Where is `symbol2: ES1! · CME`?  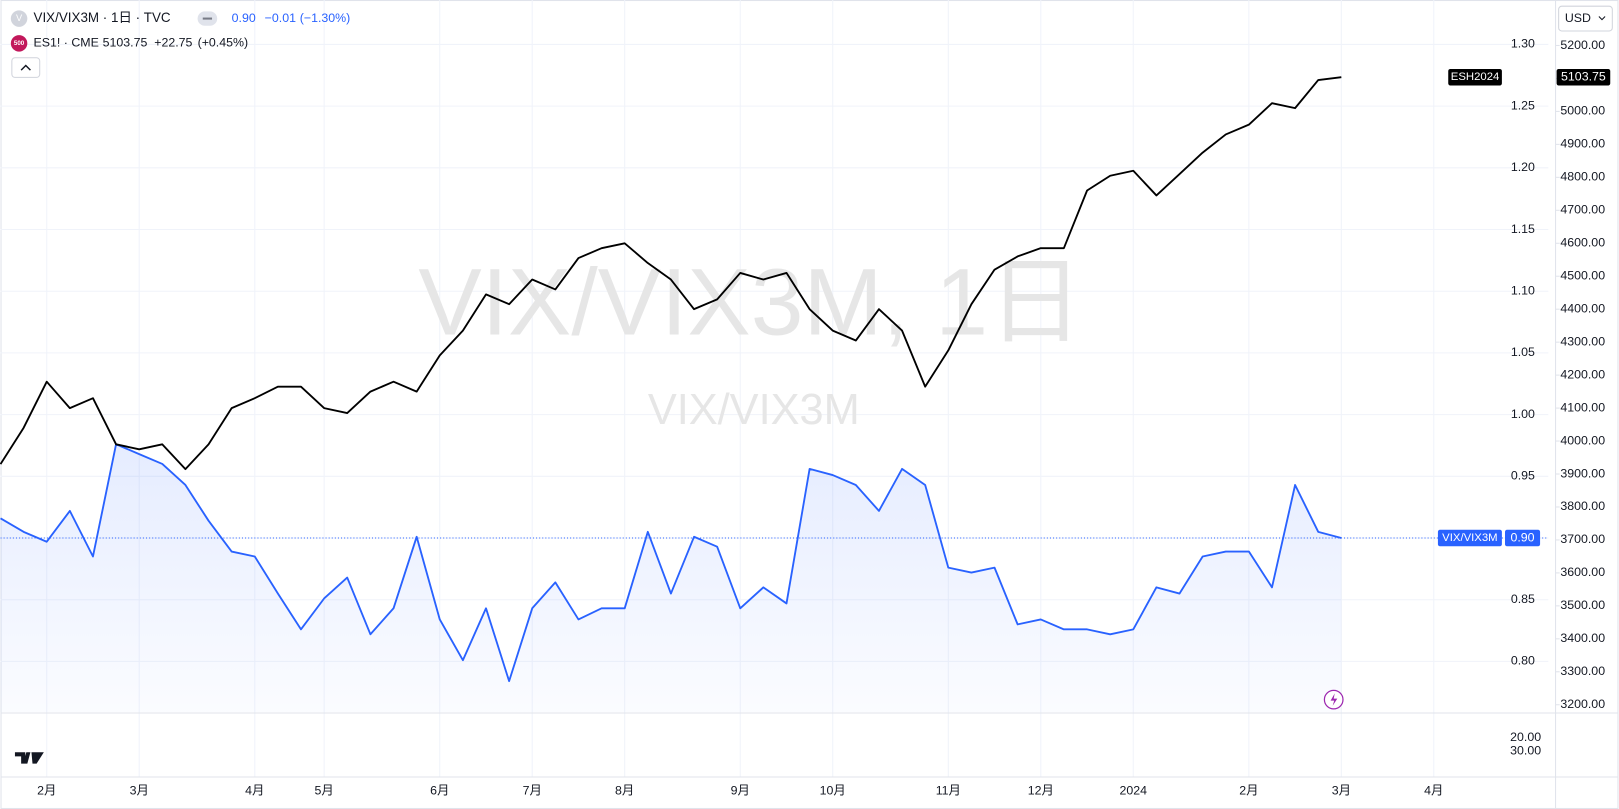
symbol2: ES1! · CME is located at coordinates (66, 43).